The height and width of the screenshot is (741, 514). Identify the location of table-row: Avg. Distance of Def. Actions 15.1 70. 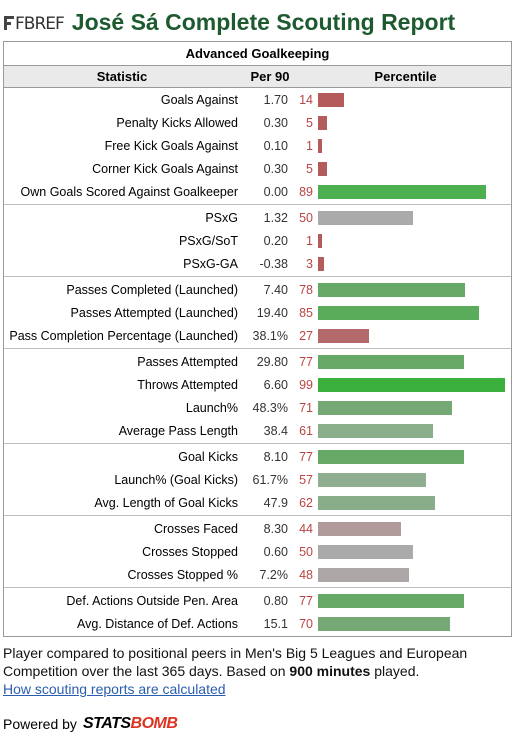
(257, 623).